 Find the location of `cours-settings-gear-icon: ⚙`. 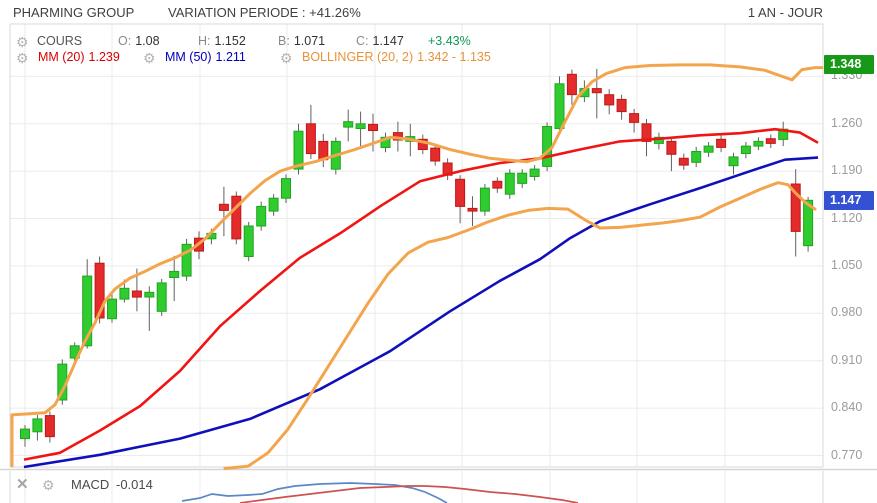

cours-settings-gear-icon: ⚙ is located at coordinates (22, 42).